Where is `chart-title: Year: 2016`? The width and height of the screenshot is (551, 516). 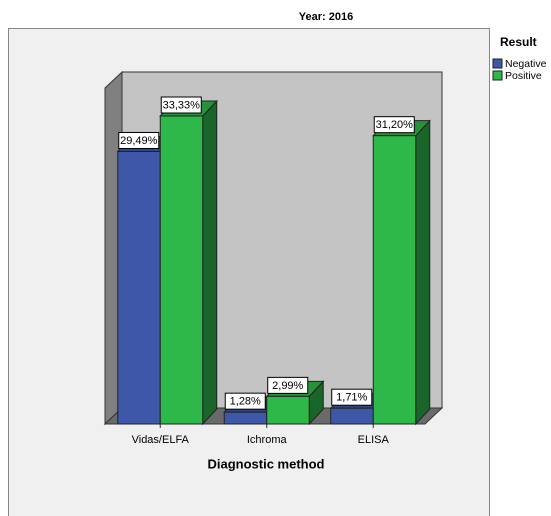 chart-title: Year: 2016 is located at coordinates (326, 17).